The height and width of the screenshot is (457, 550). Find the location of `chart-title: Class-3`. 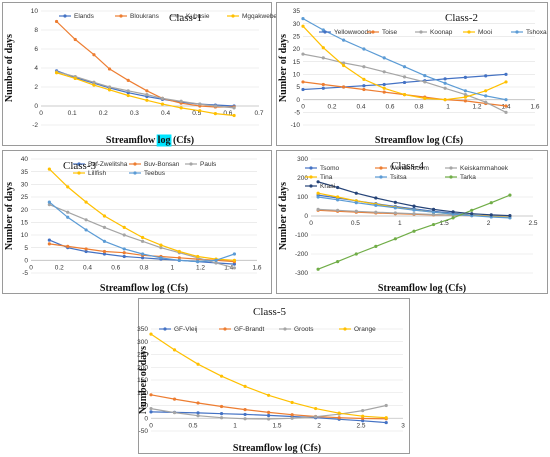

chart-title: Class-3 is located at coordinates (80, 166).